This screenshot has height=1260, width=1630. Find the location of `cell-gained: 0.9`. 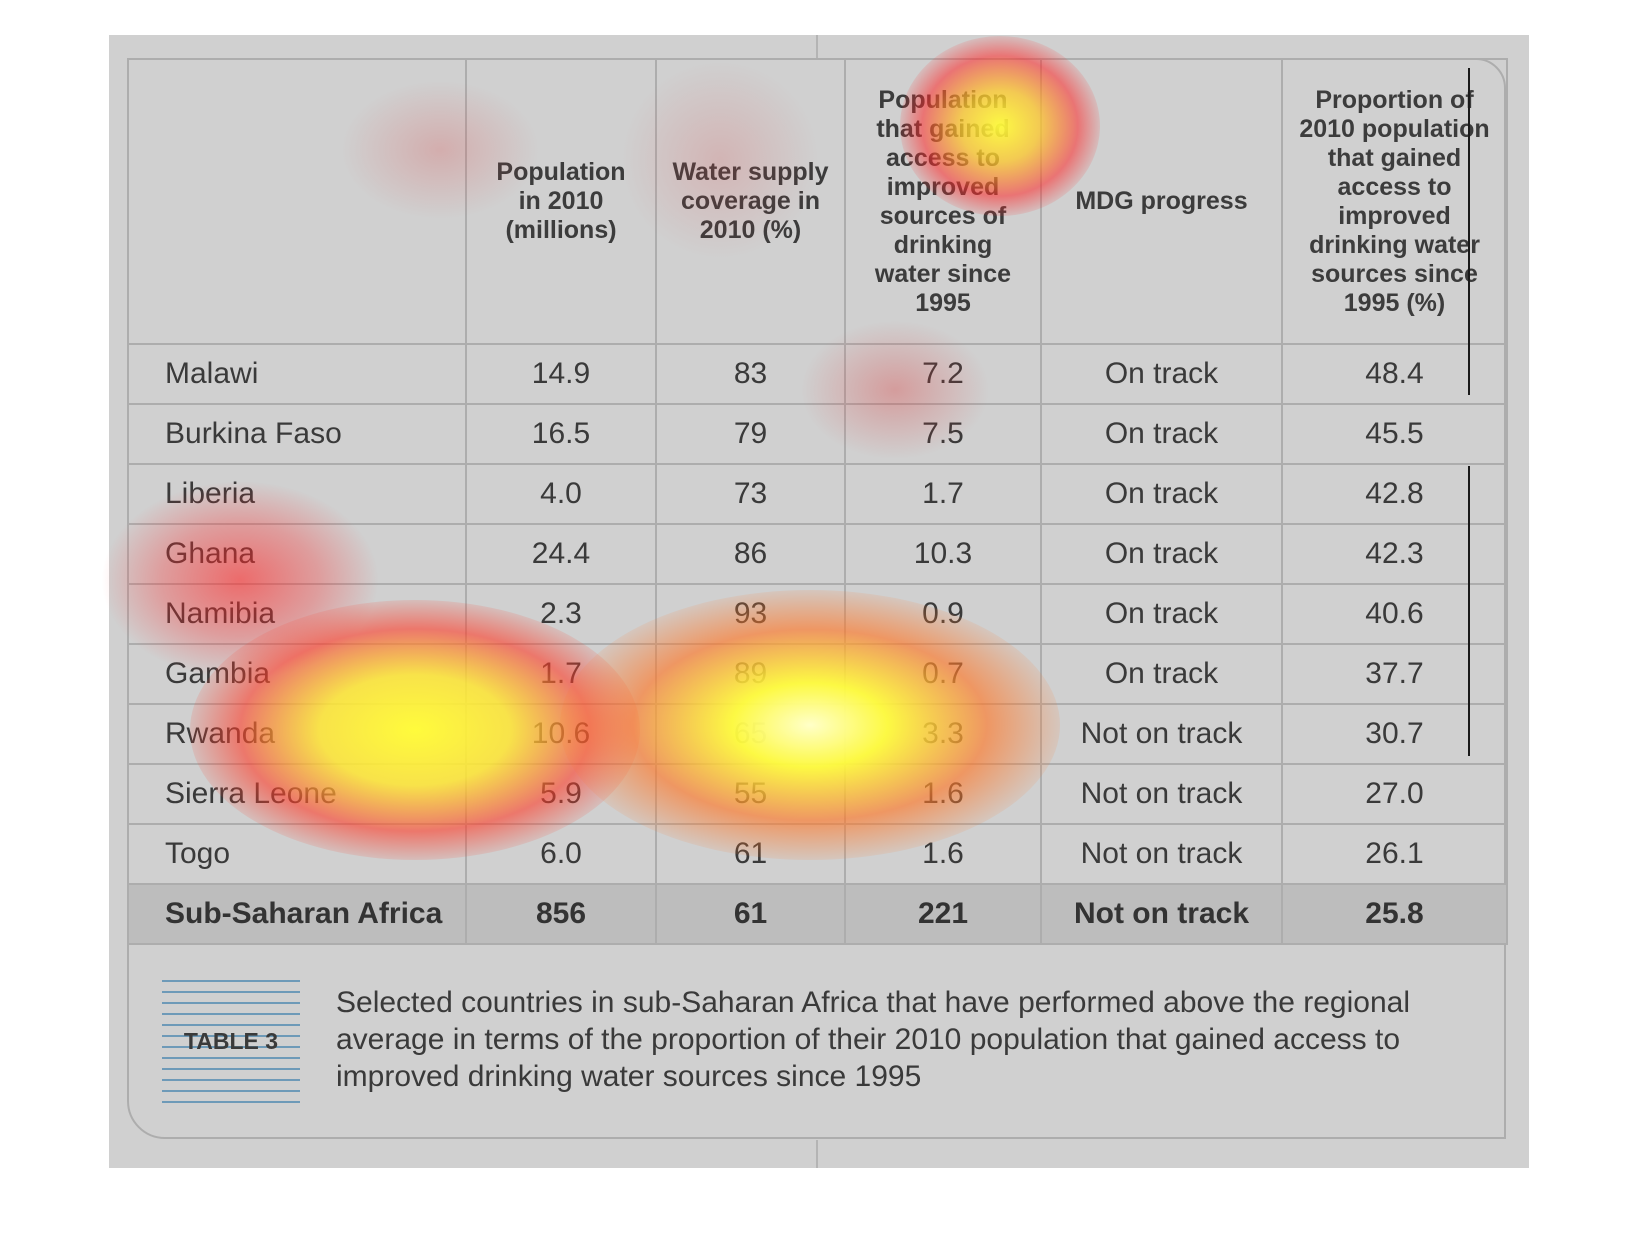

cell-gained: 0.9 is located at coordinates (943, 614).